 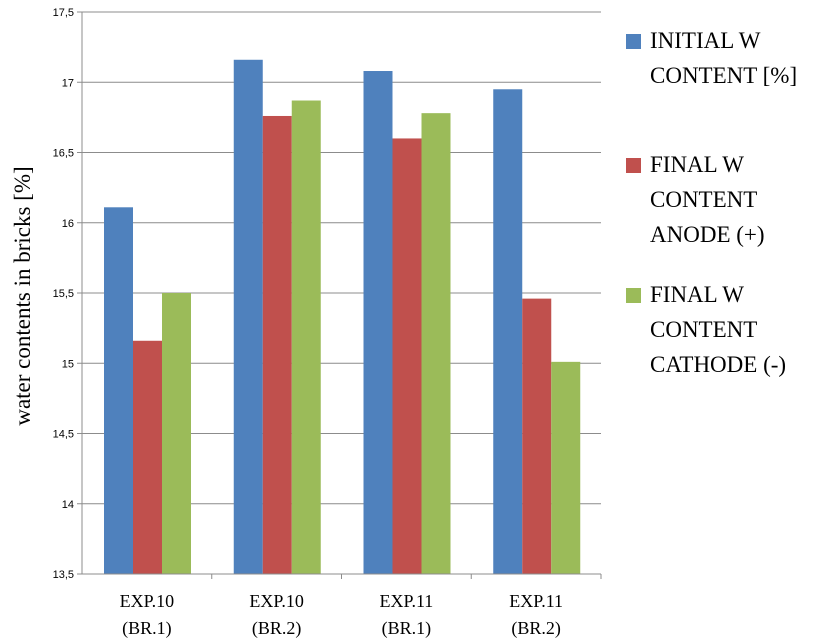 I want to click on legend-label: CATHODE (-), so click(x=718, y=364).